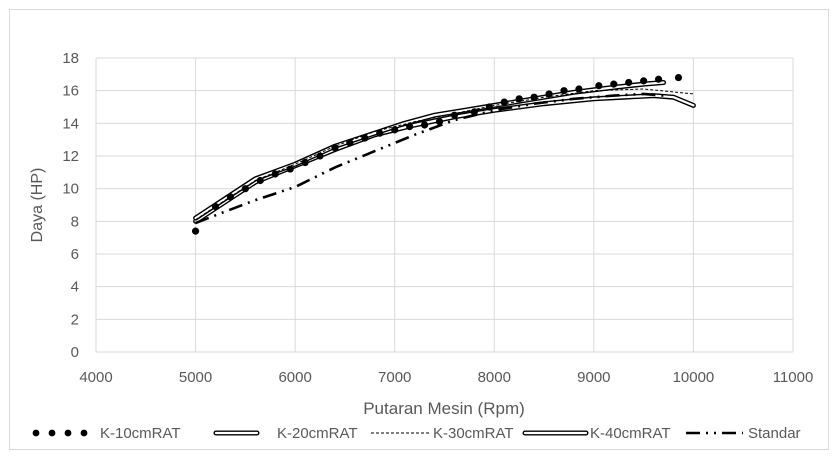 This screenshot has width=838, height=464. Describe the element at coordinates (630, 433) in the screenshot. I see `legend-k-40cmrat-label: K-40cmRAT` at that location.